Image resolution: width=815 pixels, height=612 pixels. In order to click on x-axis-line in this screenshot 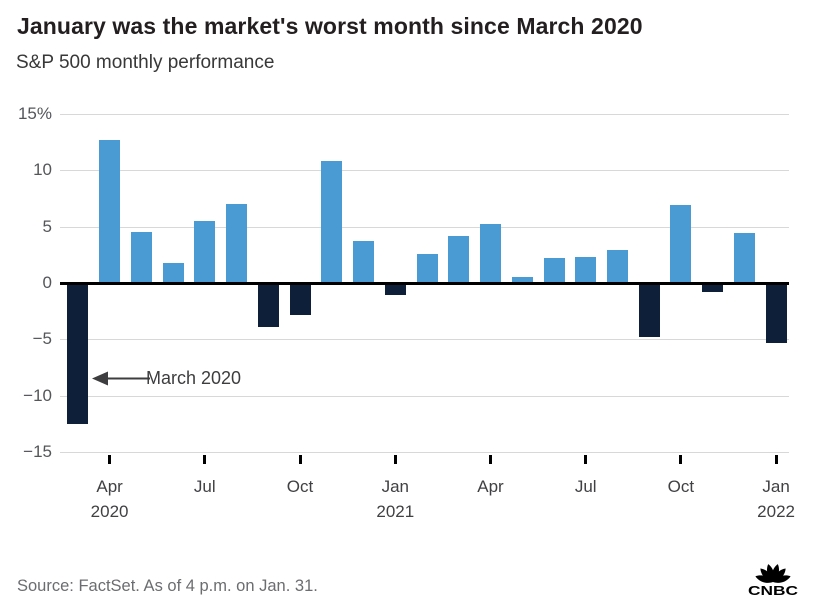, I will do `click(424, 283)`.